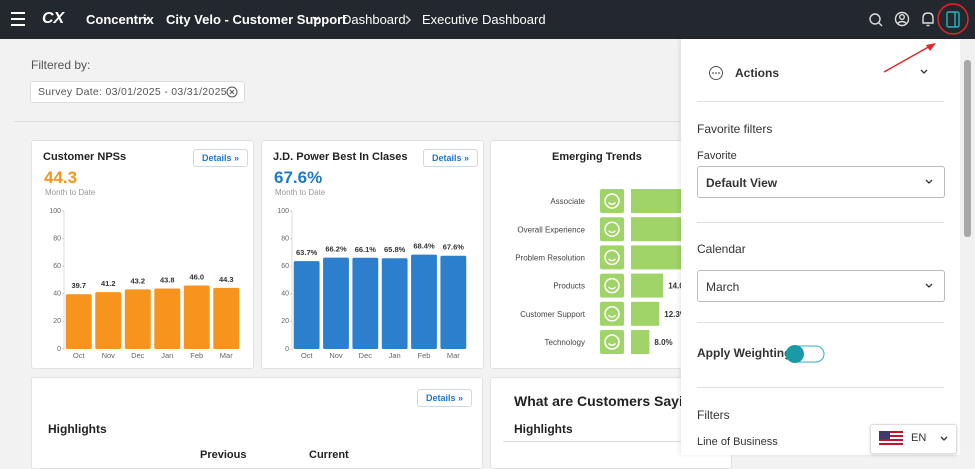 Image resolution: width=975 pixels, height=469 pixels. Describe the element at coordinates (679, 286) in the screenshot. I see `value-label: 14.0%` at that location.